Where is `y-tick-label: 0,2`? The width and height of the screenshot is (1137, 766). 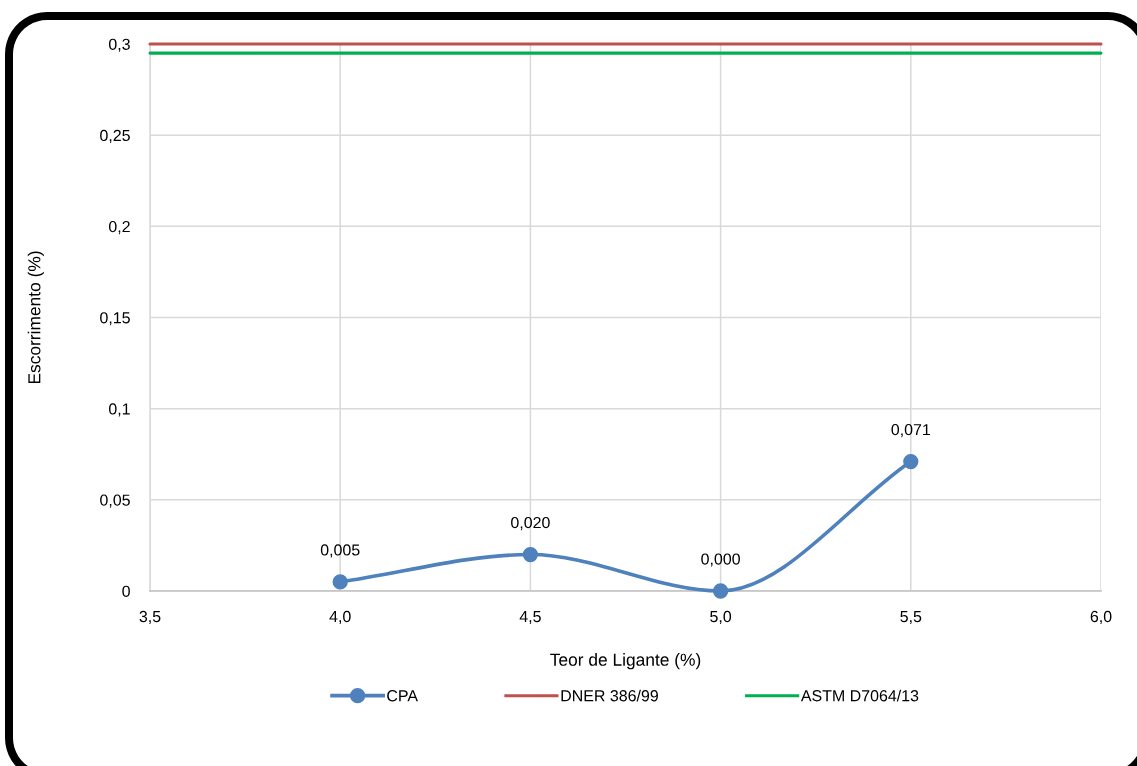 y-tick-label: 0,2 is located at coordinates (119, 227).